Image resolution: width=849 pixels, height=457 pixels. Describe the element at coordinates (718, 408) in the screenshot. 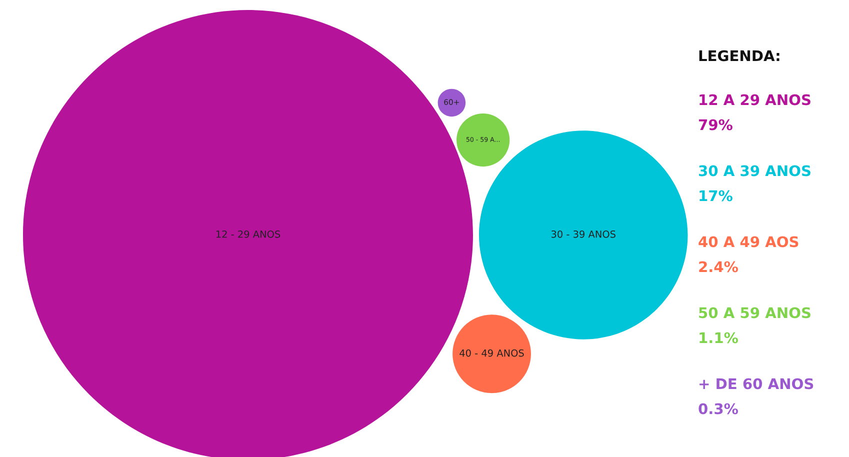

I see `data-label: 0.3%` at that location.